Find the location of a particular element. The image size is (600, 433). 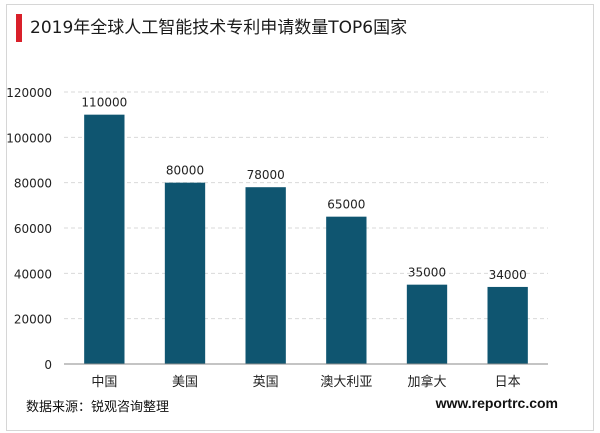

x-tick-label: 英国 is located at coordinates (266, 382).